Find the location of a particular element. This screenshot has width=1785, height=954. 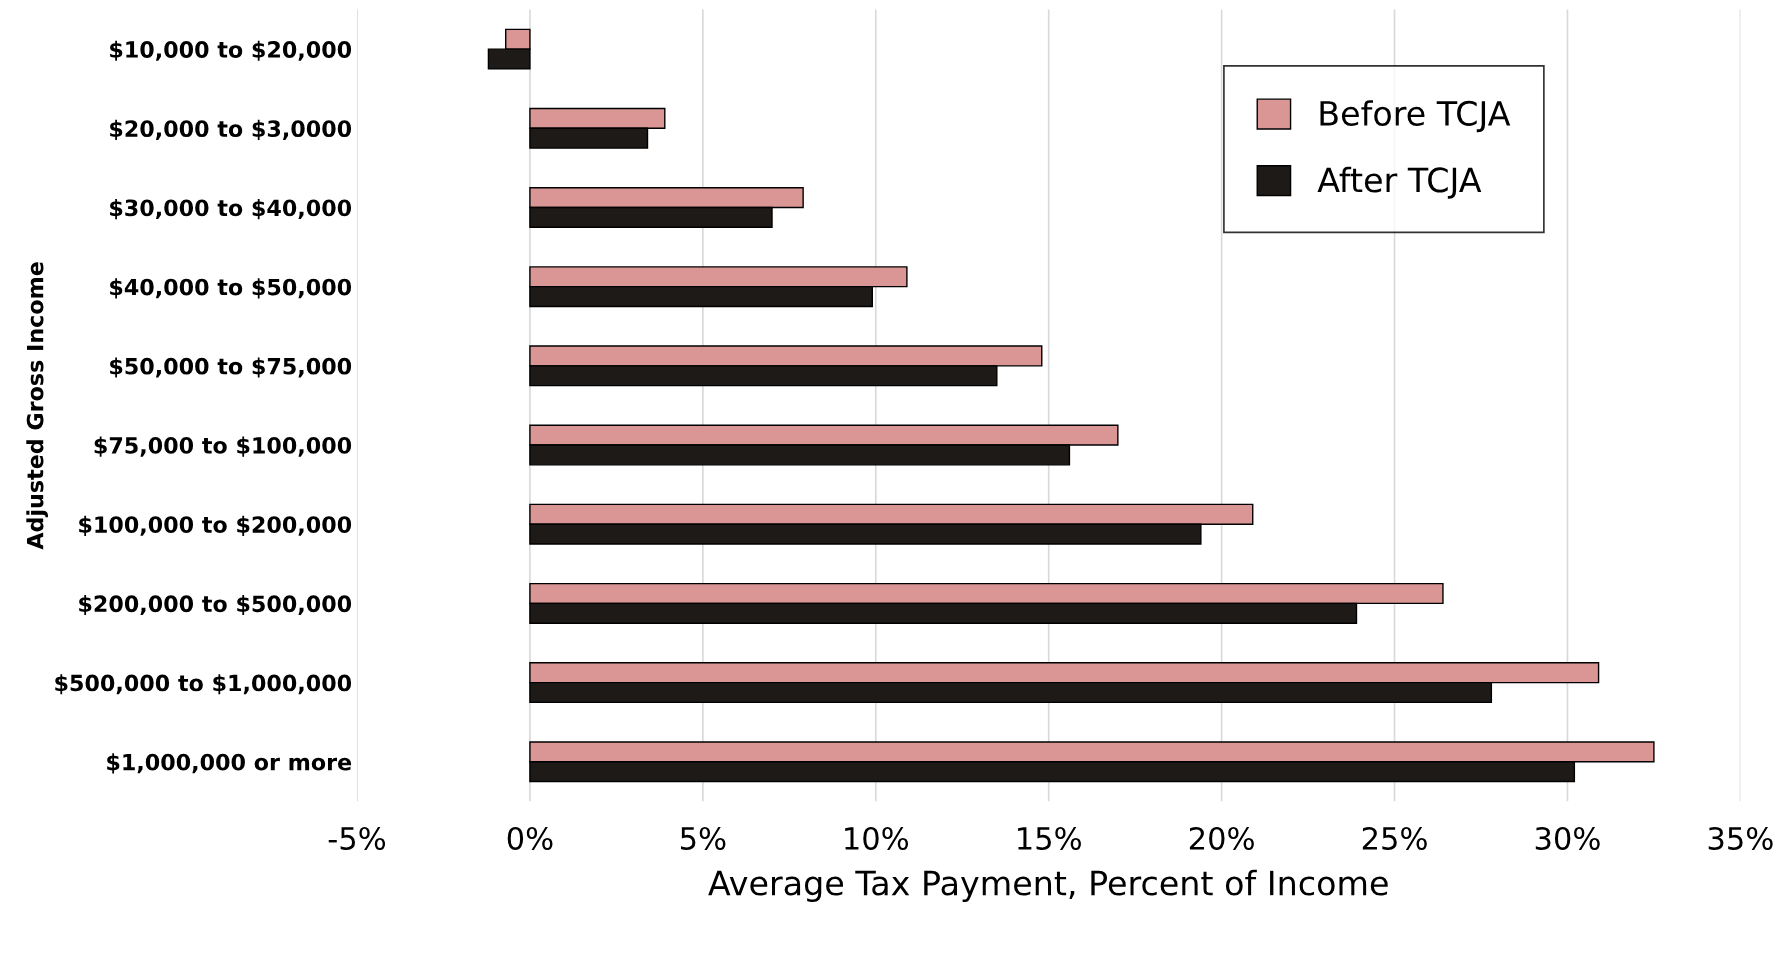

x-tick-label: 20% is located at coordinates (1221, 838).